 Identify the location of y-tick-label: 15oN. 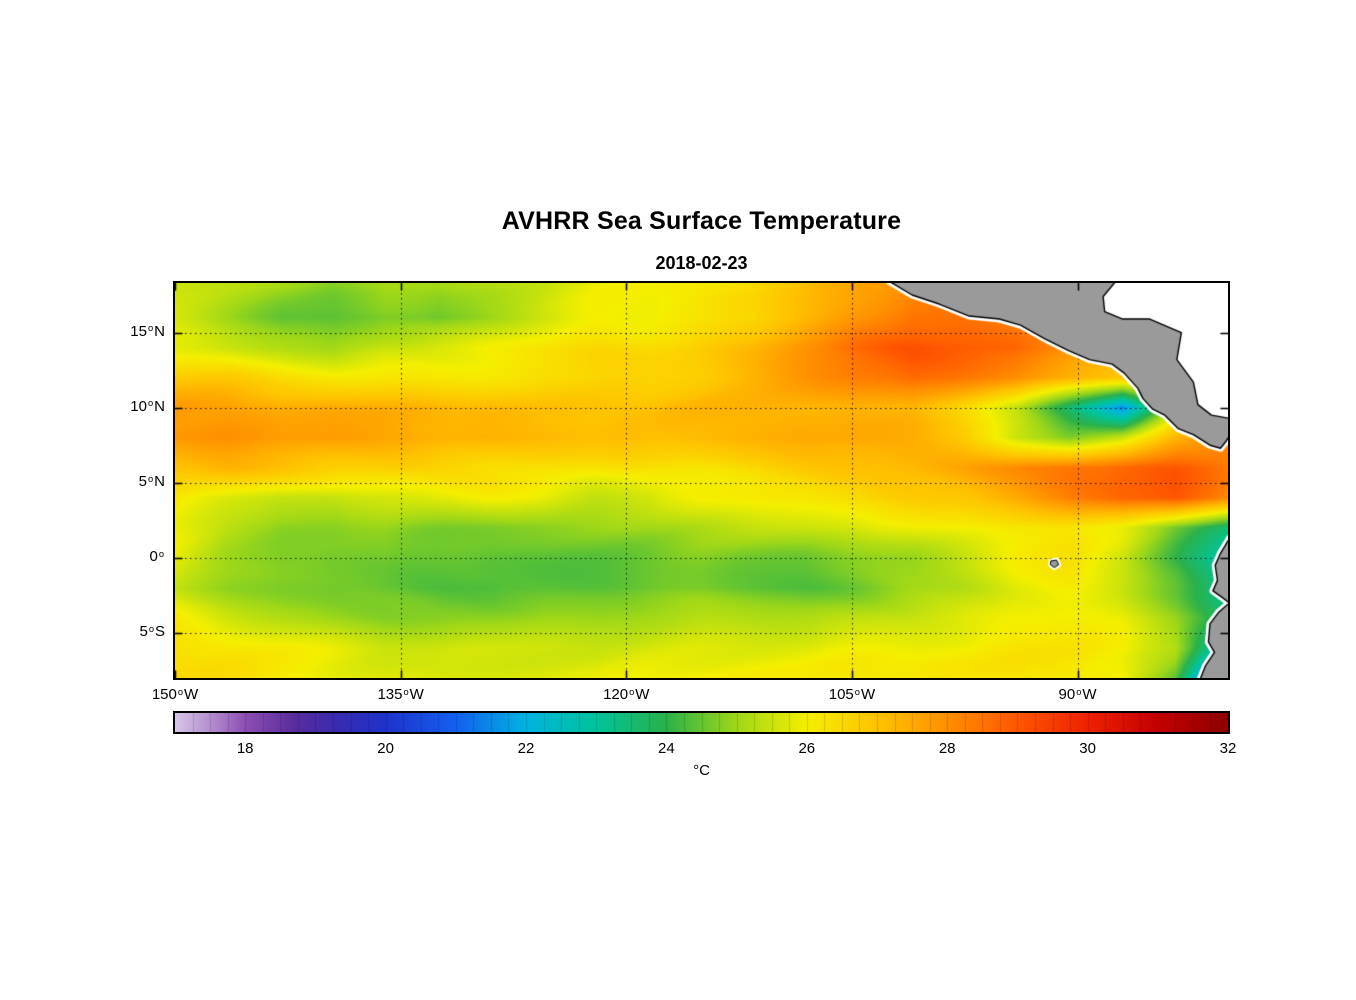
(147, 331).